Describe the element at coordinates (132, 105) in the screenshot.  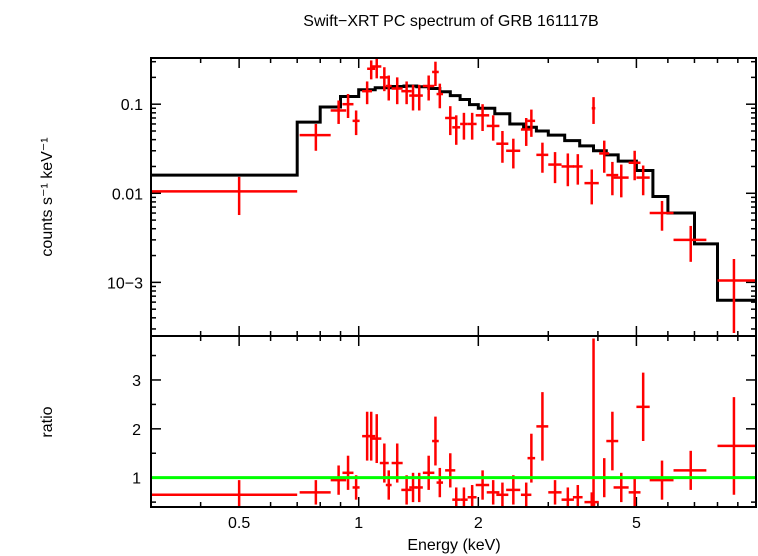
I see `y-tick-label: 0.1` at that location.